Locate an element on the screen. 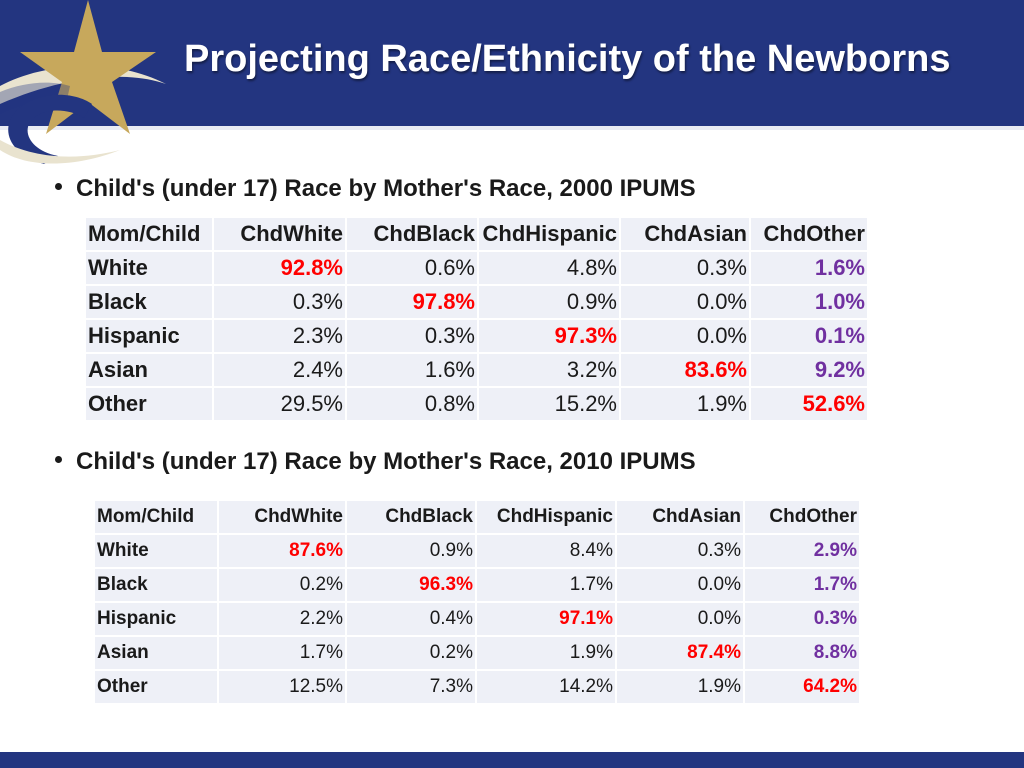  table-row: Other 29.5% 0.8% 15.2% 1.9% 52.6% is located at coordinates (476, 404).